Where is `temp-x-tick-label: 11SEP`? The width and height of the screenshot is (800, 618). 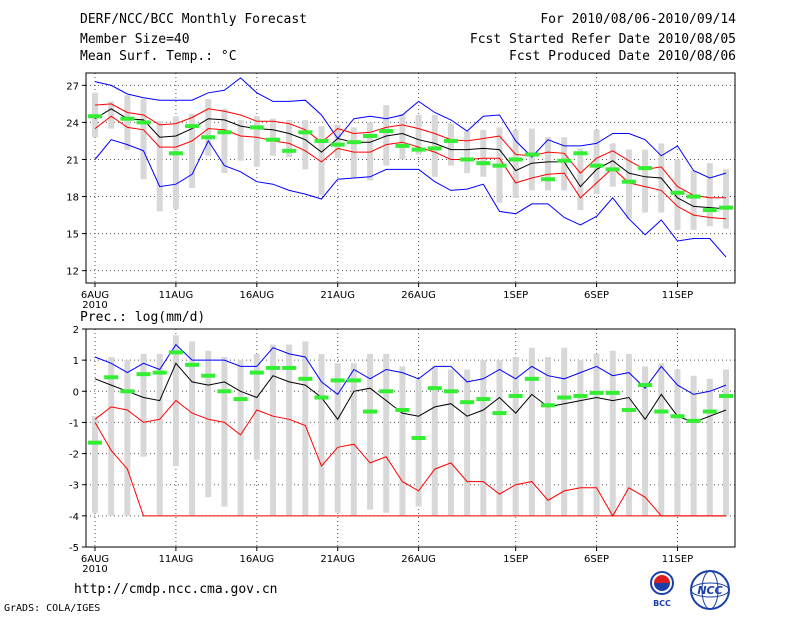
temp-x-tick-label: 11SEP is located at coordinates (677, 295).